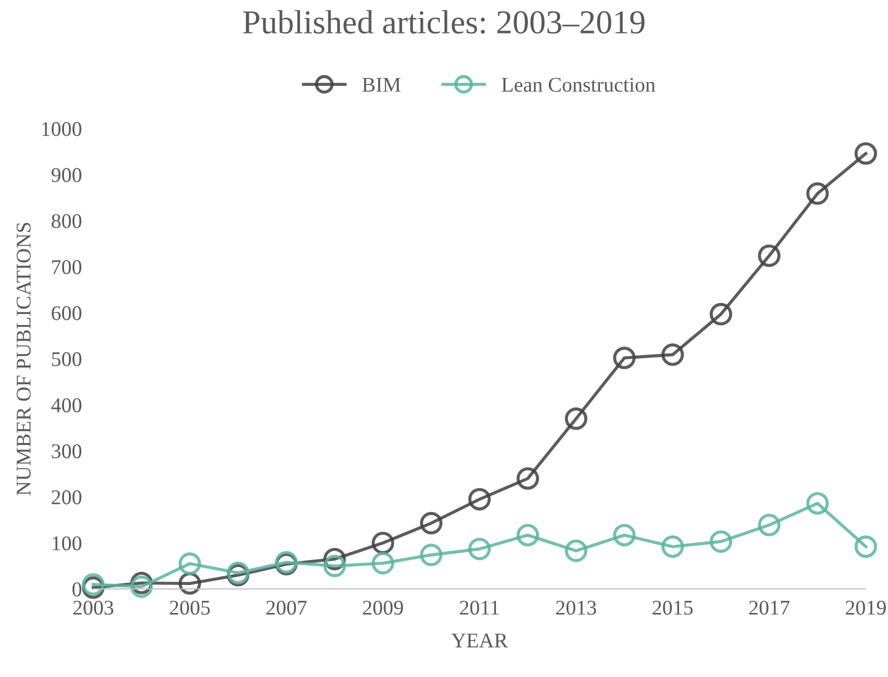 This screenshot has height=677, width=888. What do you see at coordinates (381, 85) in the screenshot?
I see `legend-label: BIM` at bounding box center [381, 85].